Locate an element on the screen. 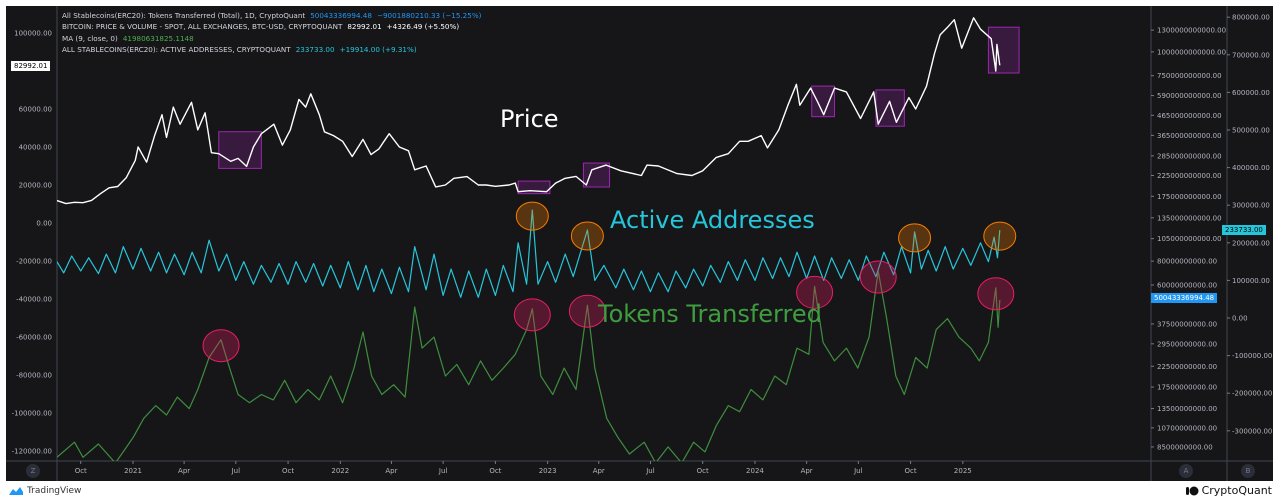  left-axis-tick: 0.00 is located at coordinates (44, 224).